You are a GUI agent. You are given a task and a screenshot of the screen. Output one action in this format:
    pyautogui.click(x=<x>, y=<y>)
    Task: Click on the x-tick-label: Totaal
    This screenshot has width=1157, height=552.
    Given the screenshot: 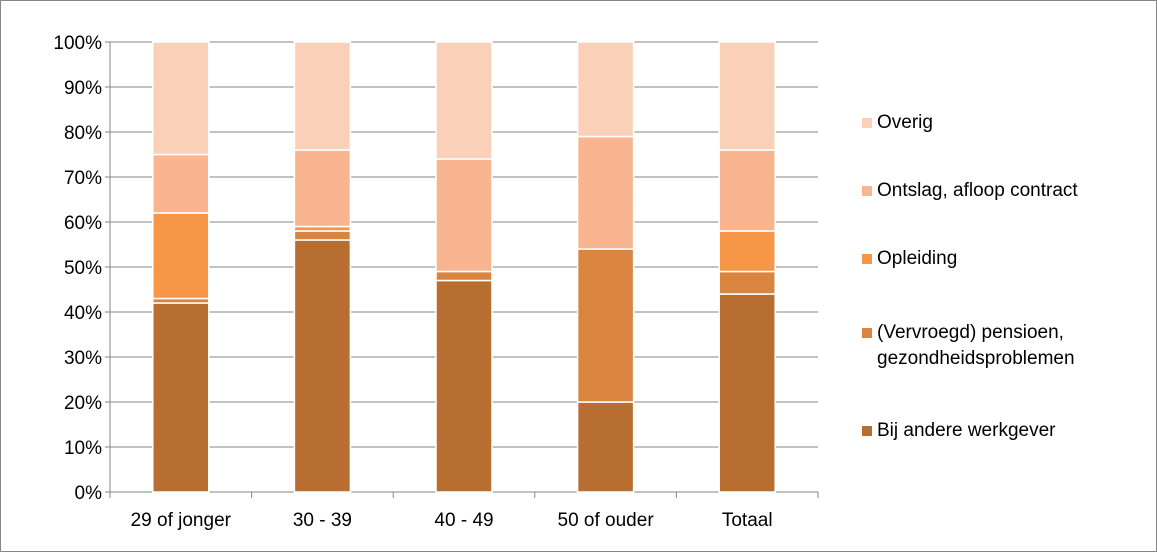 What is the action you would take?
    pyautogui.click(x=747, y=520)
    